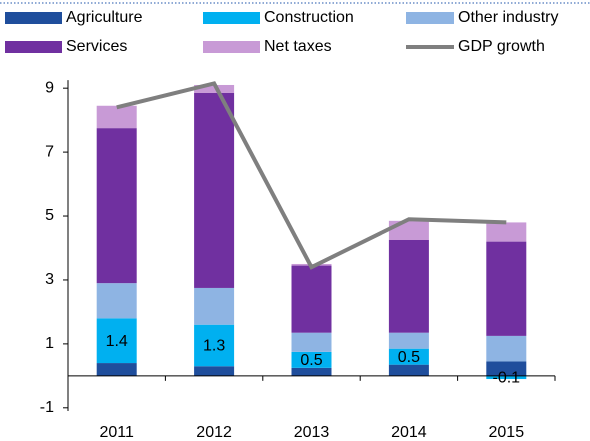 The height and width of the screenshot is (441, 590). Describe the element at coordinates (507, 432) in the screenshot. I see `x-tick-label: 2015` at that location.